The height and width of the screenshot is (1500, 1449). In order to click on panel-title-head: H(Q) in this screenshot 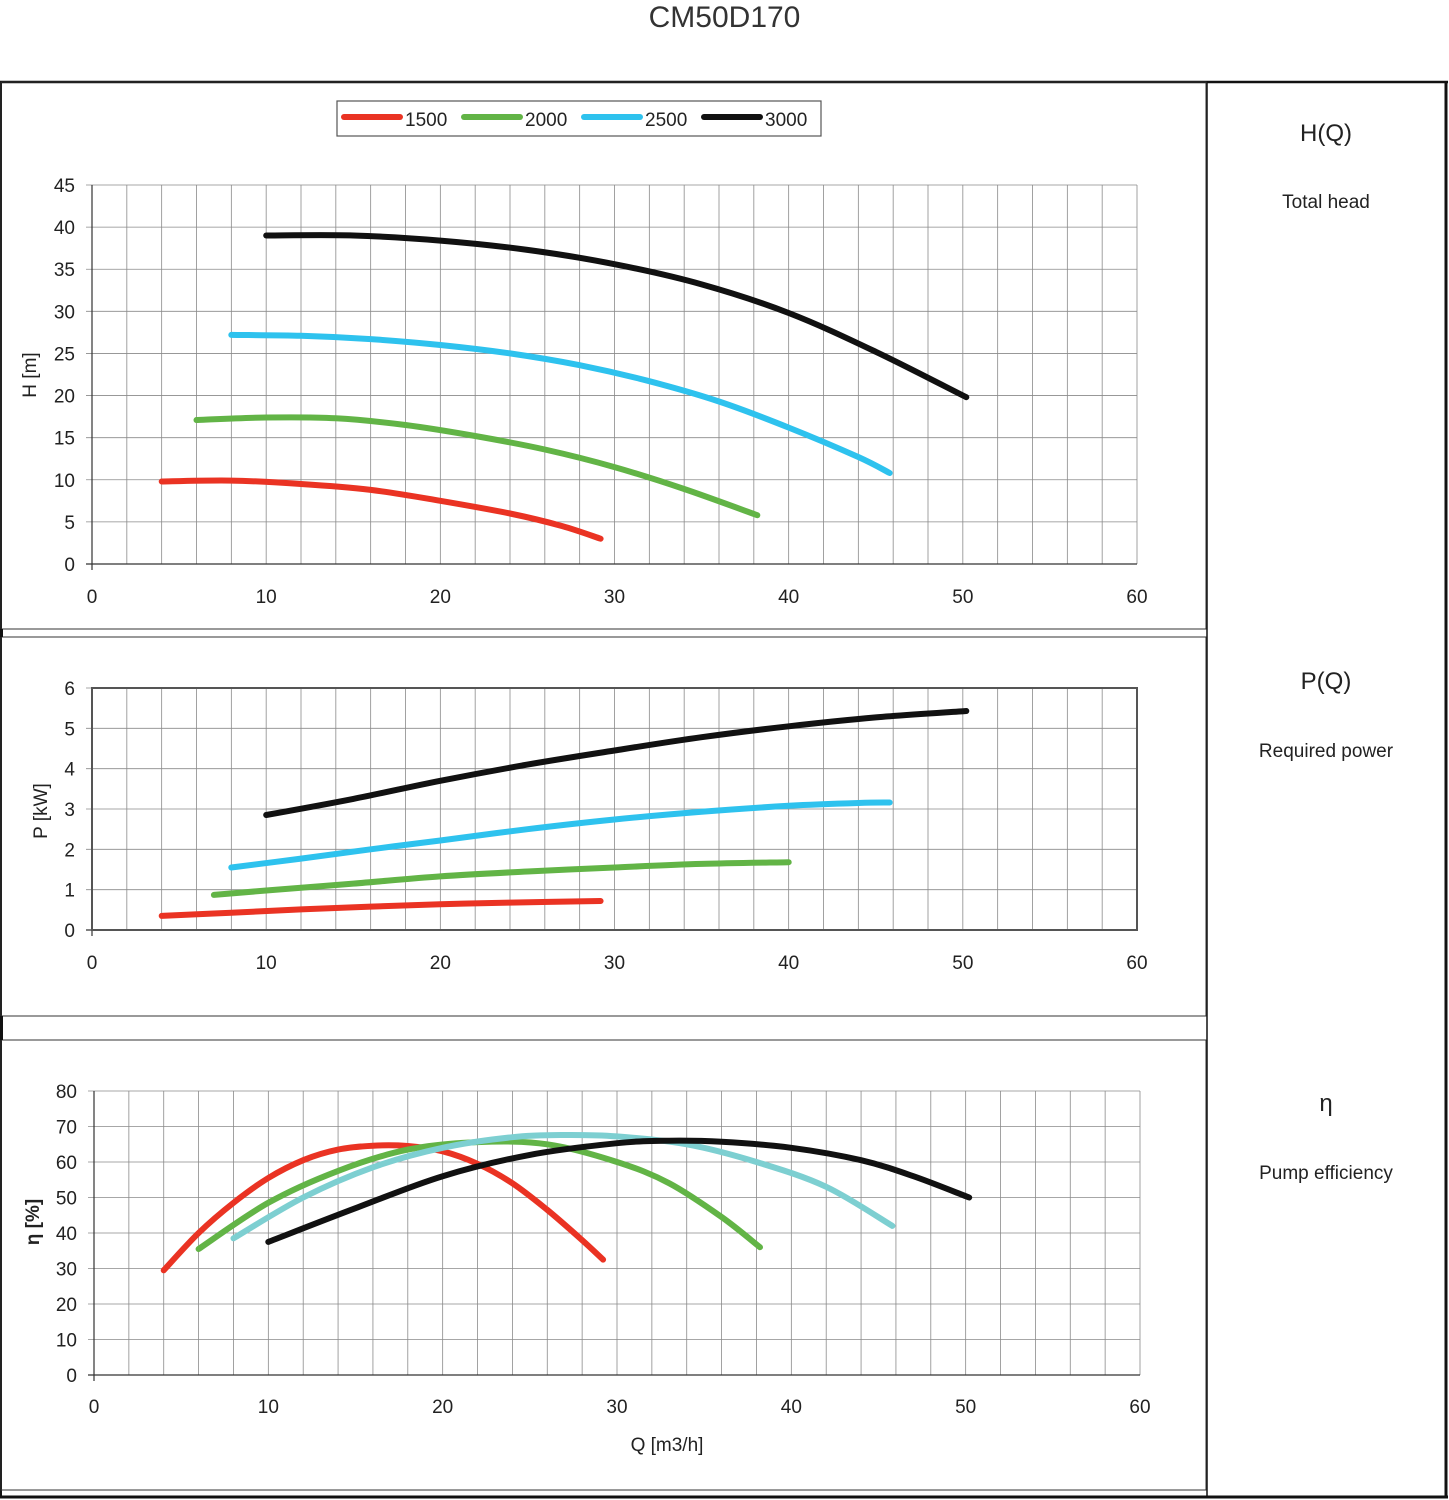, I will do `click(1326, 133)`.